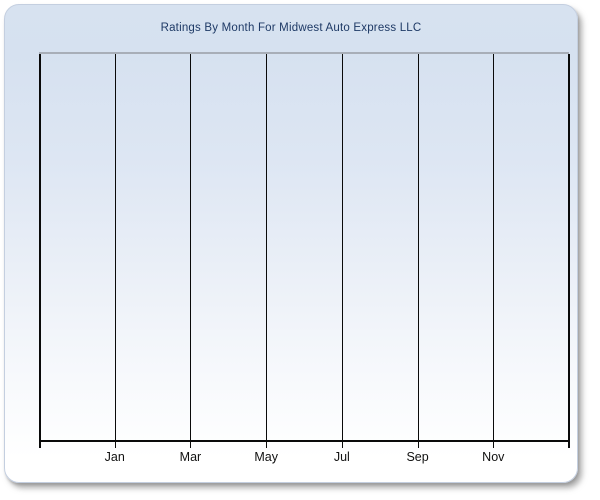  Describe the element at coordinates (304, 441) in the screenshot. I see `x-axis-line` at that location.